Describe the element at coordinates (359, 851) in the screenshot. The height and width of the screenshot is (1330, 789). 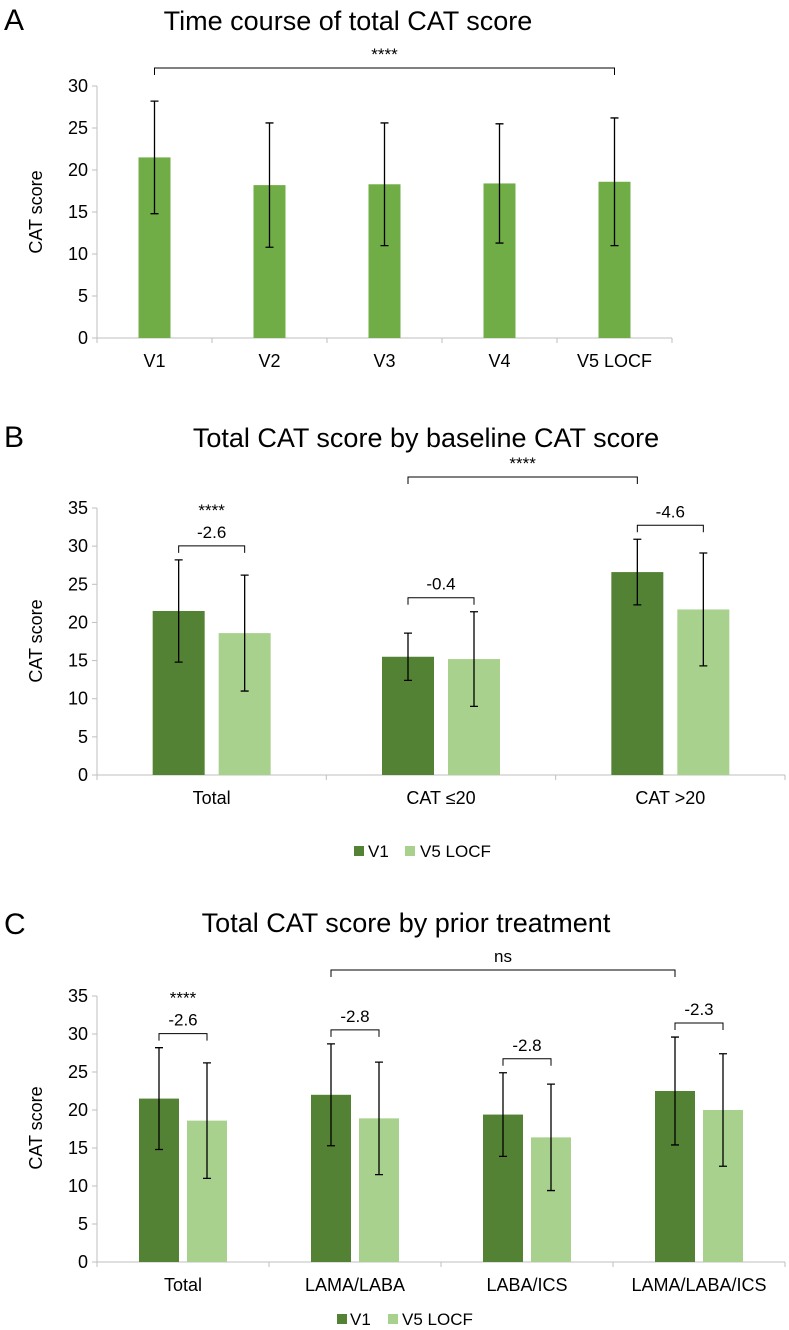
I see `legend-swatch-v1` at that location.